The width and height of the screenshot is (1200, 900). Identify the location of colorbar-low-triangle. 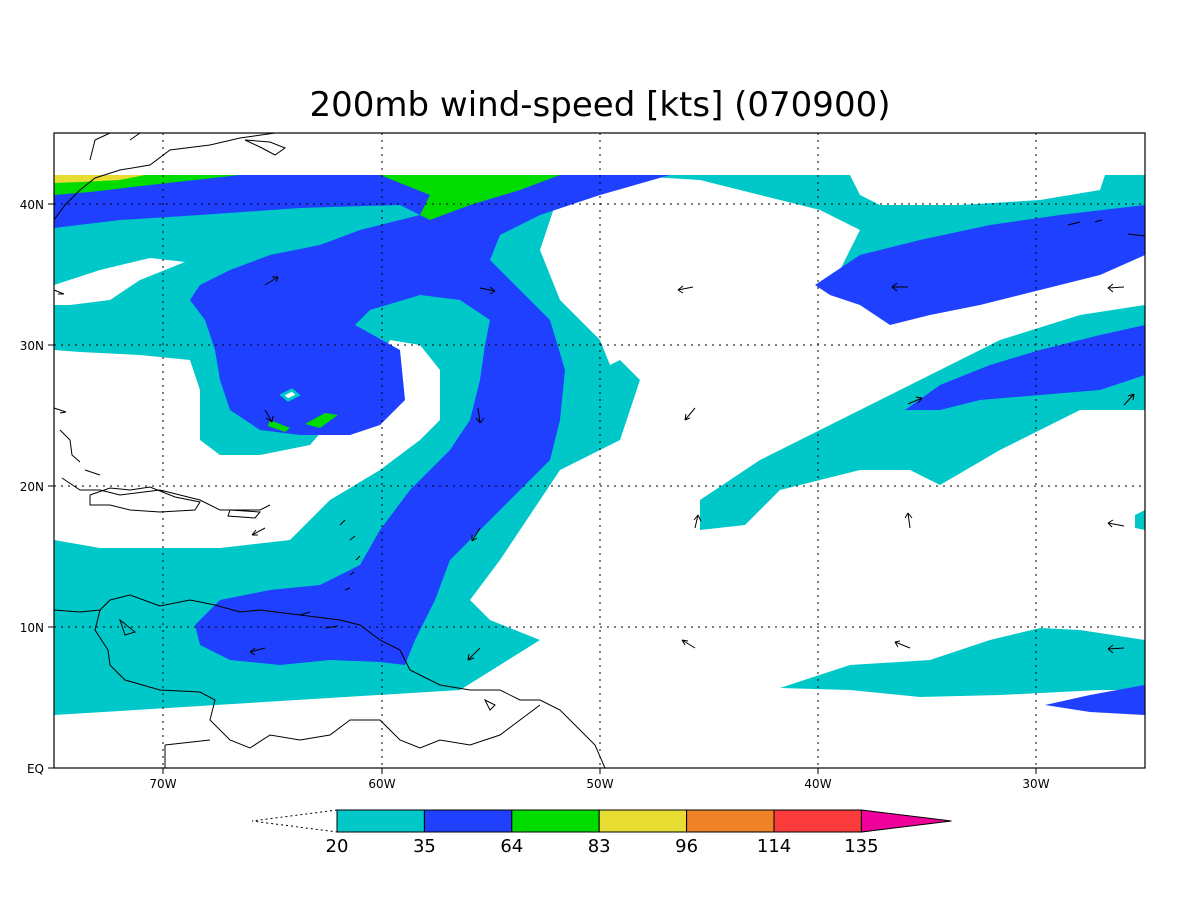
(294, 821).